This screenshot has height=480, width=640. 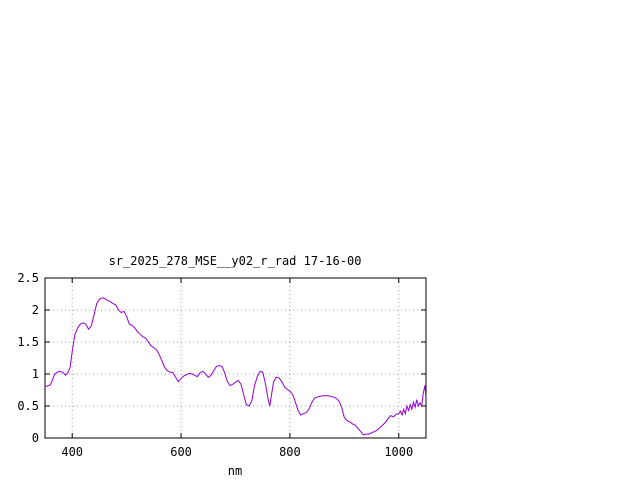 I want to click on x-tick-label: 600, so click(x=181, y=452).